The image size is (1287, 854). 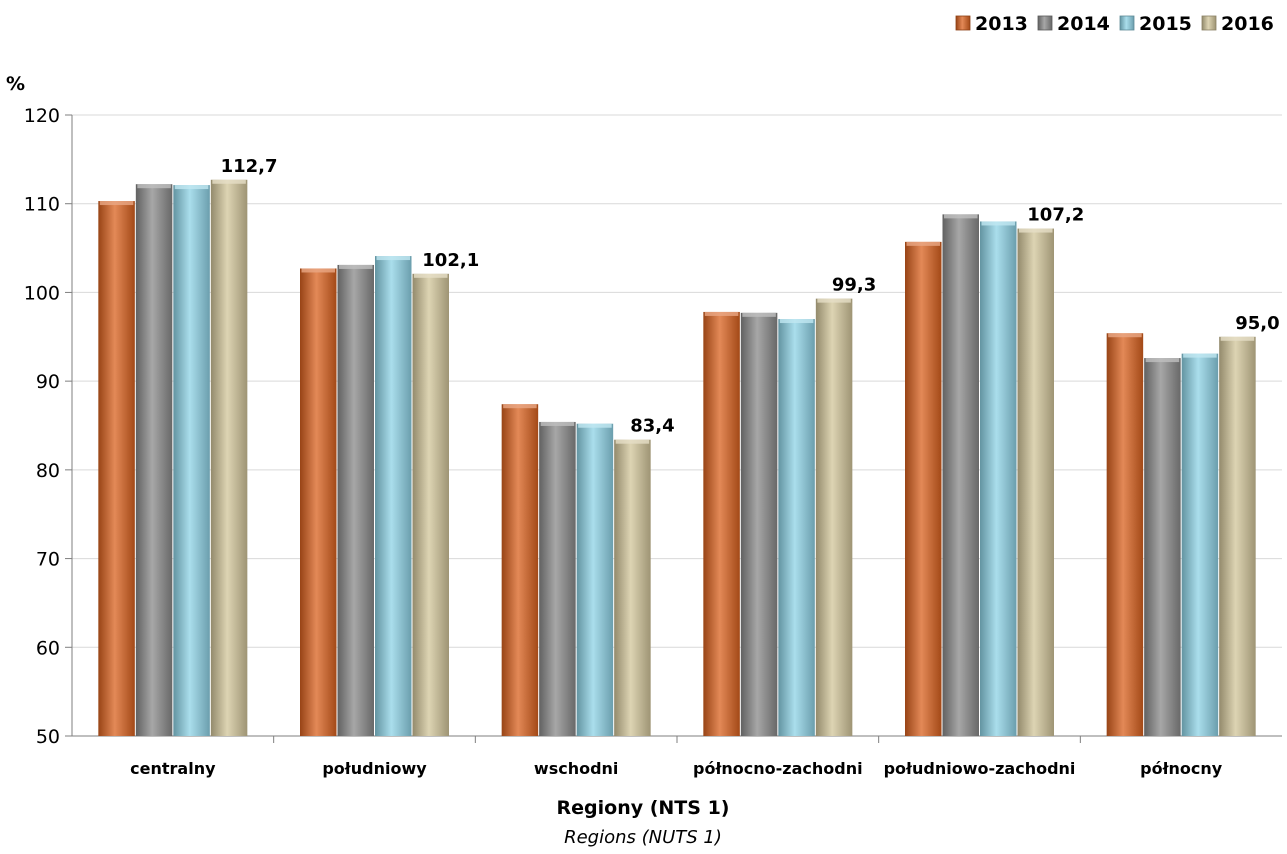 I want to click on y-tick-label: 60, so click(x=48, y=648).